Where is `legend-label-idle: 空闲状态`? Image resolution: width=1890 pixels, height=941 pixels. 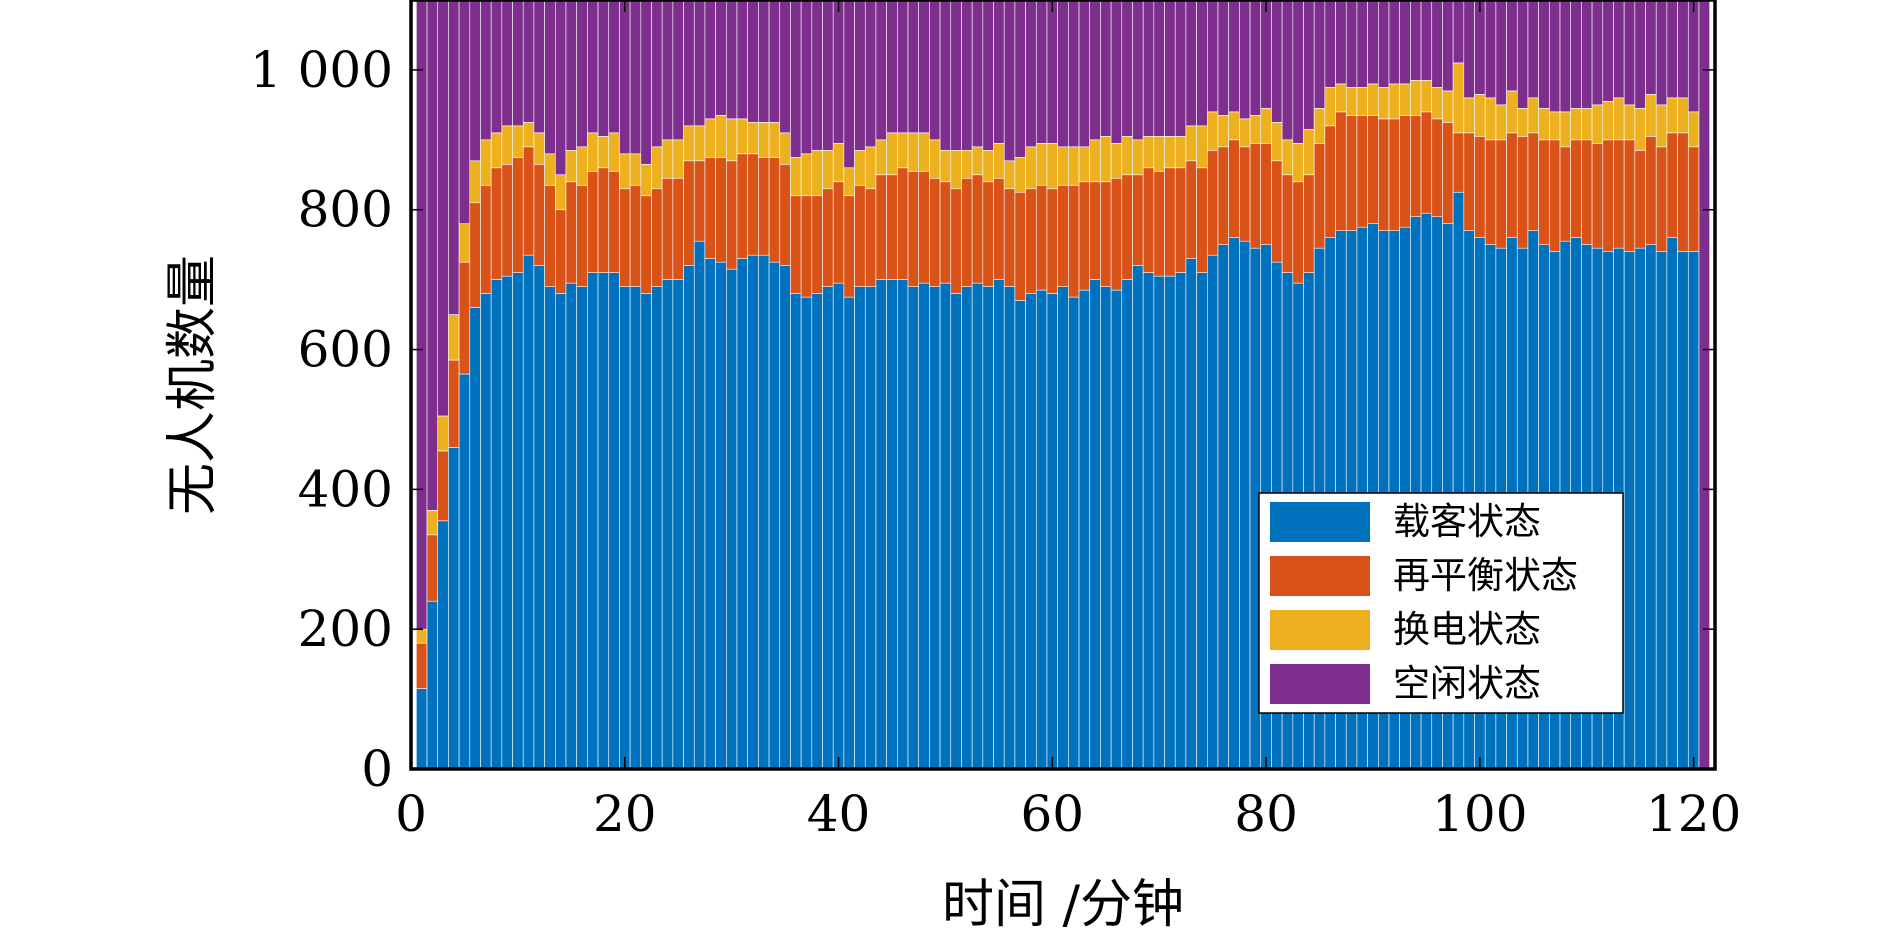
legend-label-idle: 空闲状态 is located at coordinates (1467, 683).